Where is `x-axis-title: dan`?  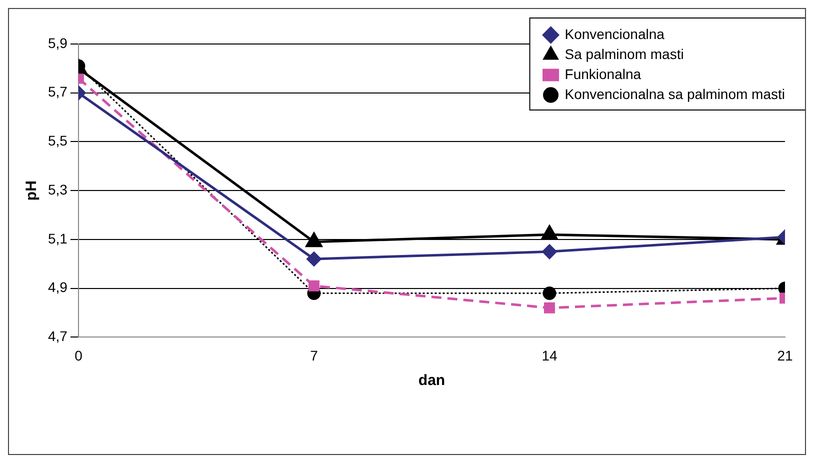 x-axis-title: dan is located at coordinates (432, 381).